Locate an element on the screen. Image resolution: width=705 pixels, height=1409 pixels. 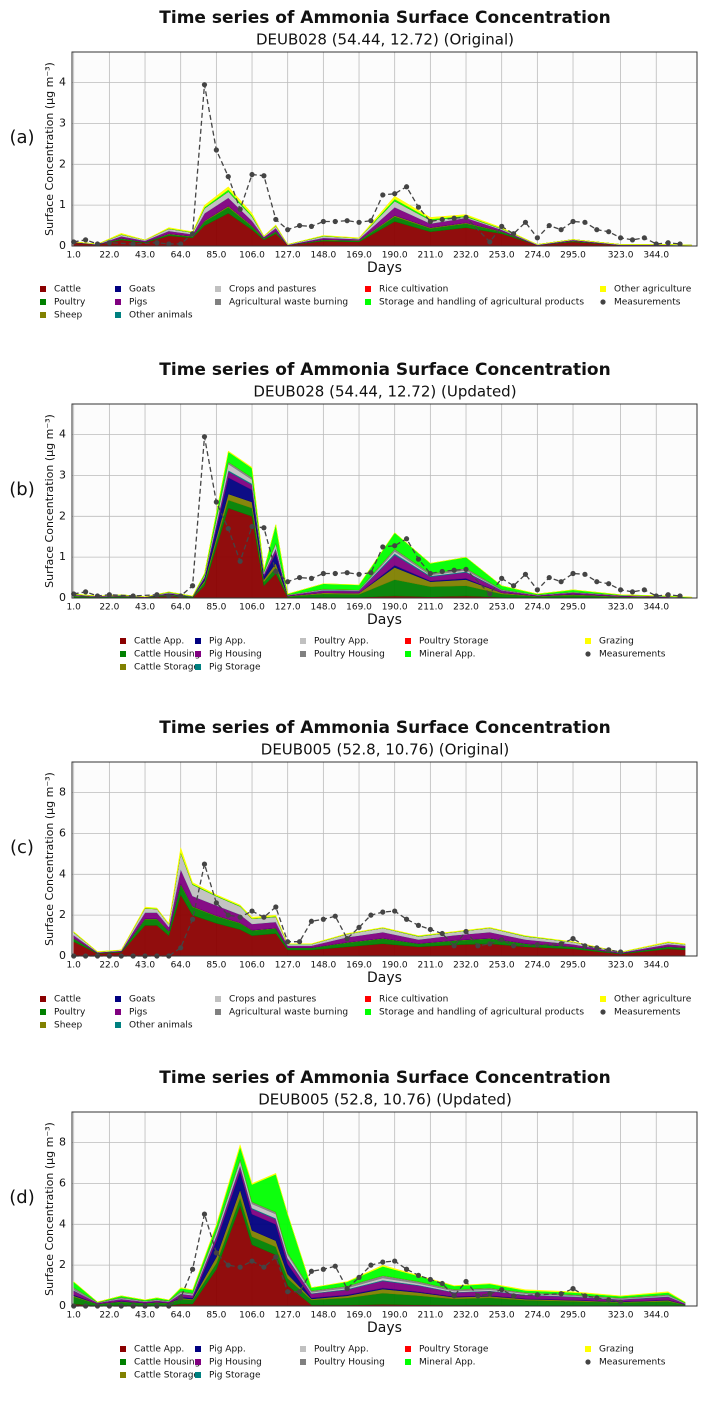
y-axis-label: Surface Concentration (μg m⁻³) is located at coordinates (49, 149).